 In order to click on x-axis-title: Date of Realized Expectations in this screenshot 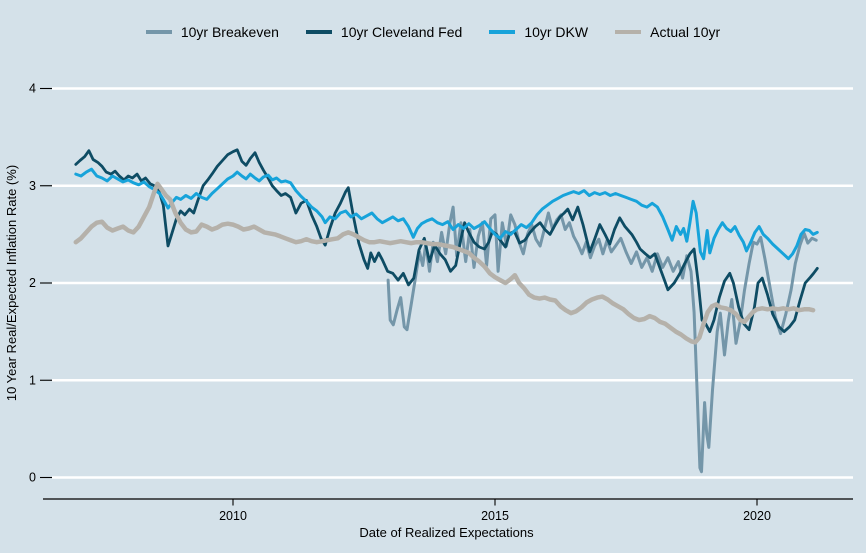, I will do `click(446, 532)`.